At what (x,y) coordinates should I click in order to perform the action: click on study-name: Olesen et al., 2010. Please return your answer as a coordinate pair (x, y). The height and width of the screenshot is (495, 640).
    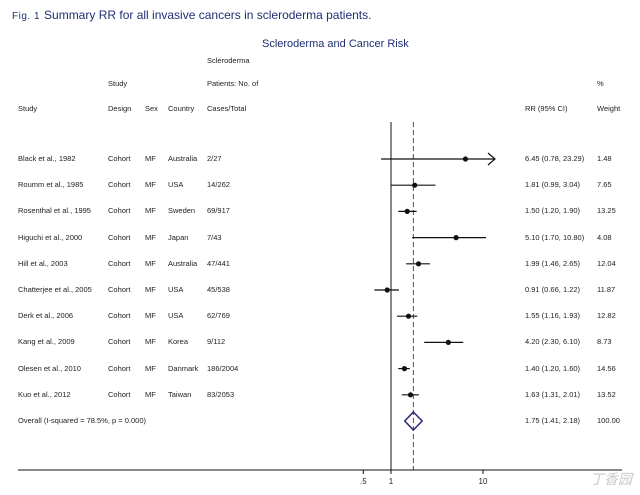
    Looking at the image, I should click on (49, 368).